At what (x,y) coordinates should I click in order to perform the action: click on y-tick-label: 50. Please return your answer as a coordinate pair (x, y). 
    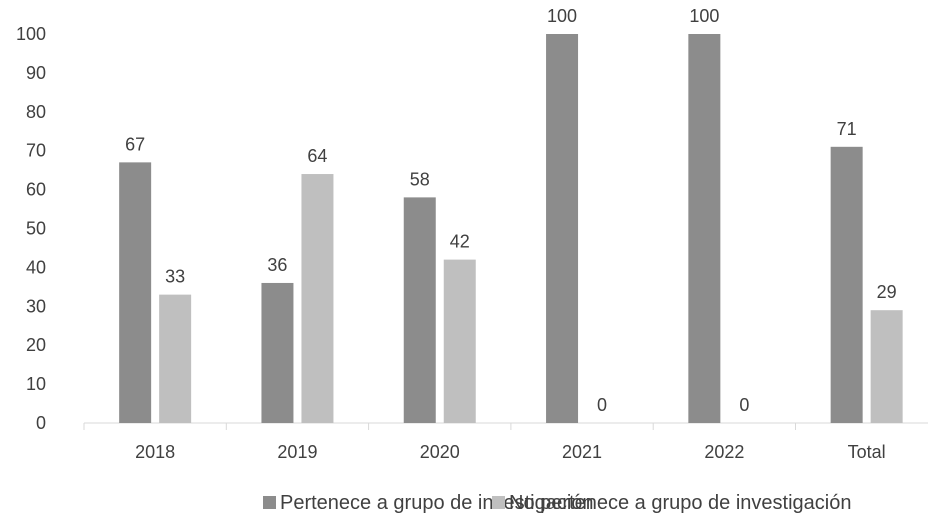
    Looking at the image, I should click on (36, 229).